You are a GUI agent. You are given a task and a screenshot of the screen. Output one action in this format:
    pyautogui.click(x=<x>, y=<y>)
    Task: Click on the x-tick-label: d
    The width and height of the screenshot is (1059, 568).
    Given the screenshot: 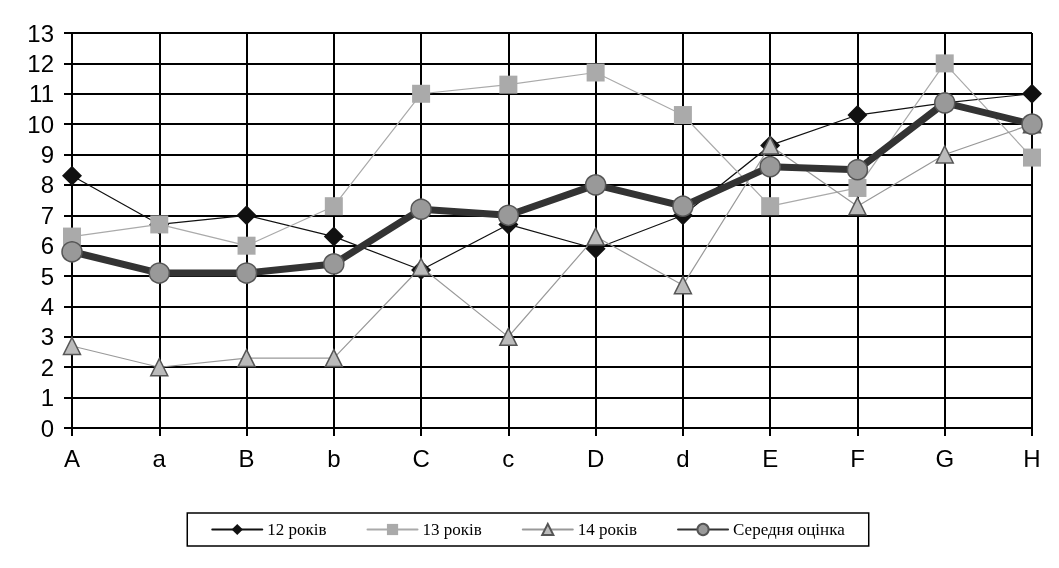 What is the action you would take?
    pyautogui.click(x=683, y=458)
    